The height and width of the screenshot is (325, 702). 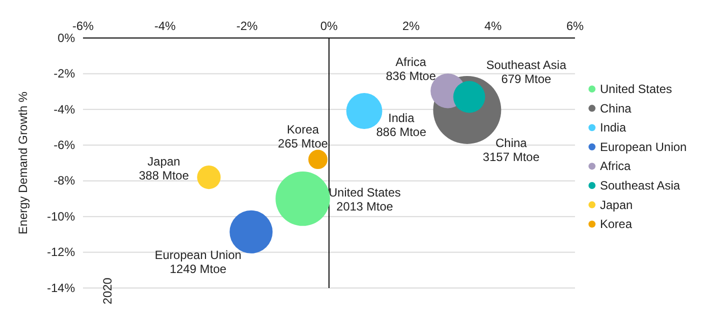 I want to click on x-tick-label: 6%, so click(x=575, y=26).